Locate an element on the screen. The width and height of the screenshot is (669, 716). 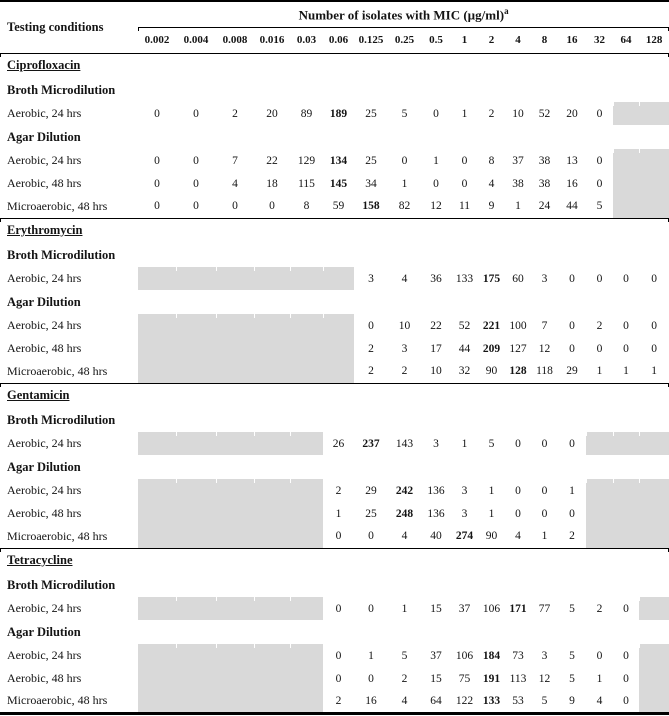
mic-column-header: 0.016 is located at coordinates (272, 40).